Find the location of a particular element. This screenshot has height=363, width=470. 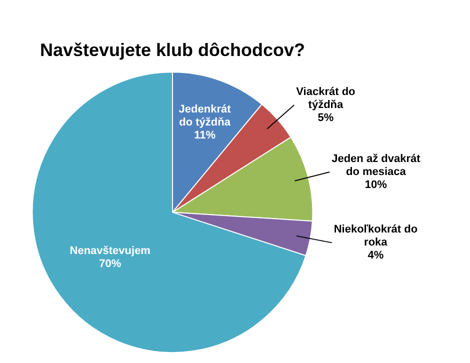

data-label: 70% is located at coordinates (110, 264).